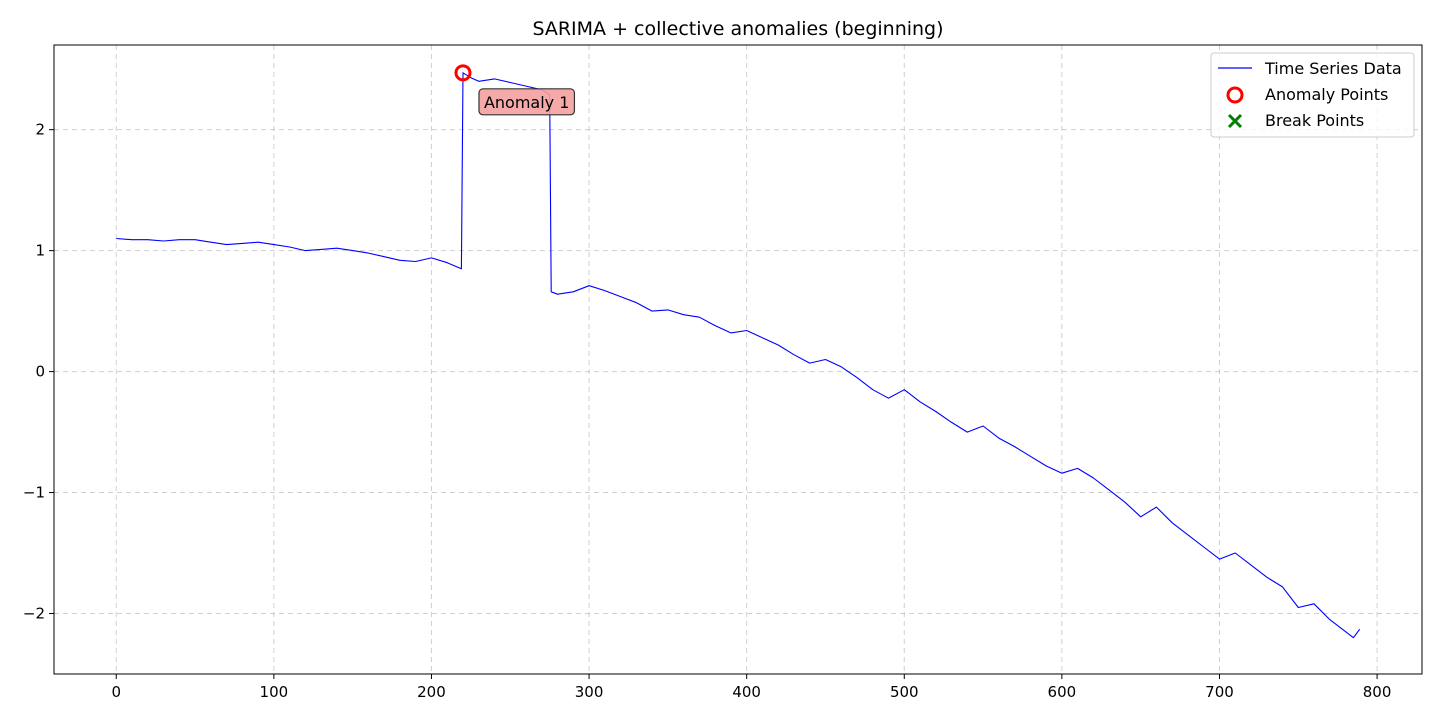 This screenshot has height=720, width=1440. What do you see at coordinates (589, 692) in the screenshot?
I see `x-tick-label: 300` at bounding box center [589, 692].